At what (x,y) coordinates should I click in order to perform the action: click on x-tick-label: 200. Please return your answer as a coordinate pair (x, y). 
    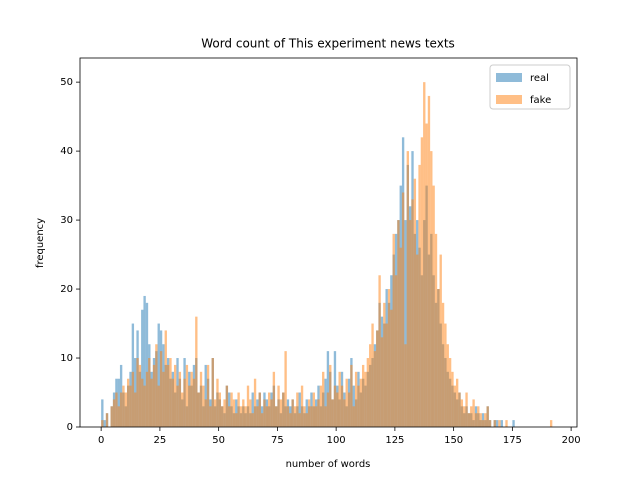
    Looking at the image, I should click on (571, 440).